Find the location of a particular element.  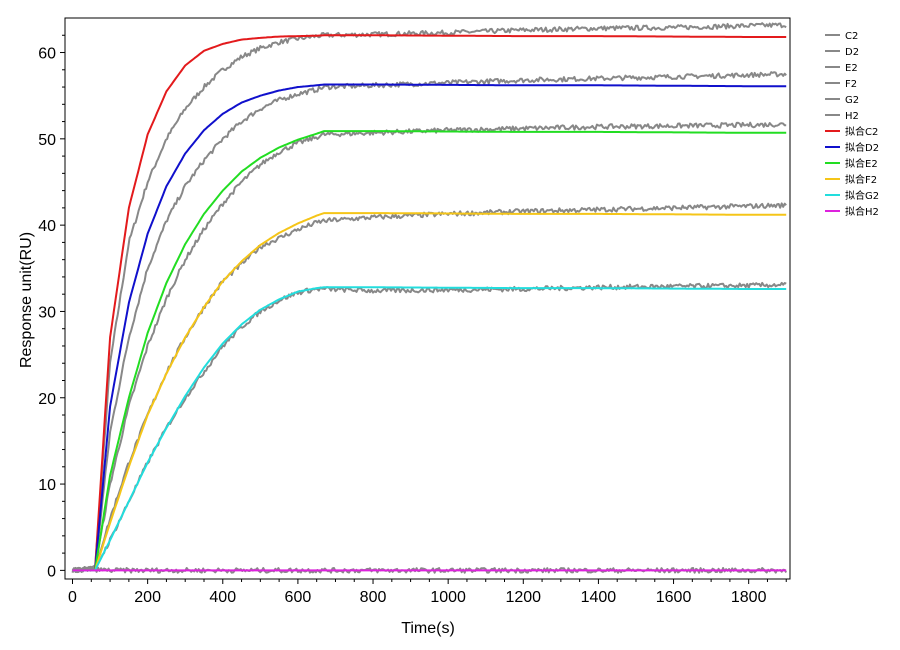

x-tick-label: 800 is located at coordinates (373, 597).